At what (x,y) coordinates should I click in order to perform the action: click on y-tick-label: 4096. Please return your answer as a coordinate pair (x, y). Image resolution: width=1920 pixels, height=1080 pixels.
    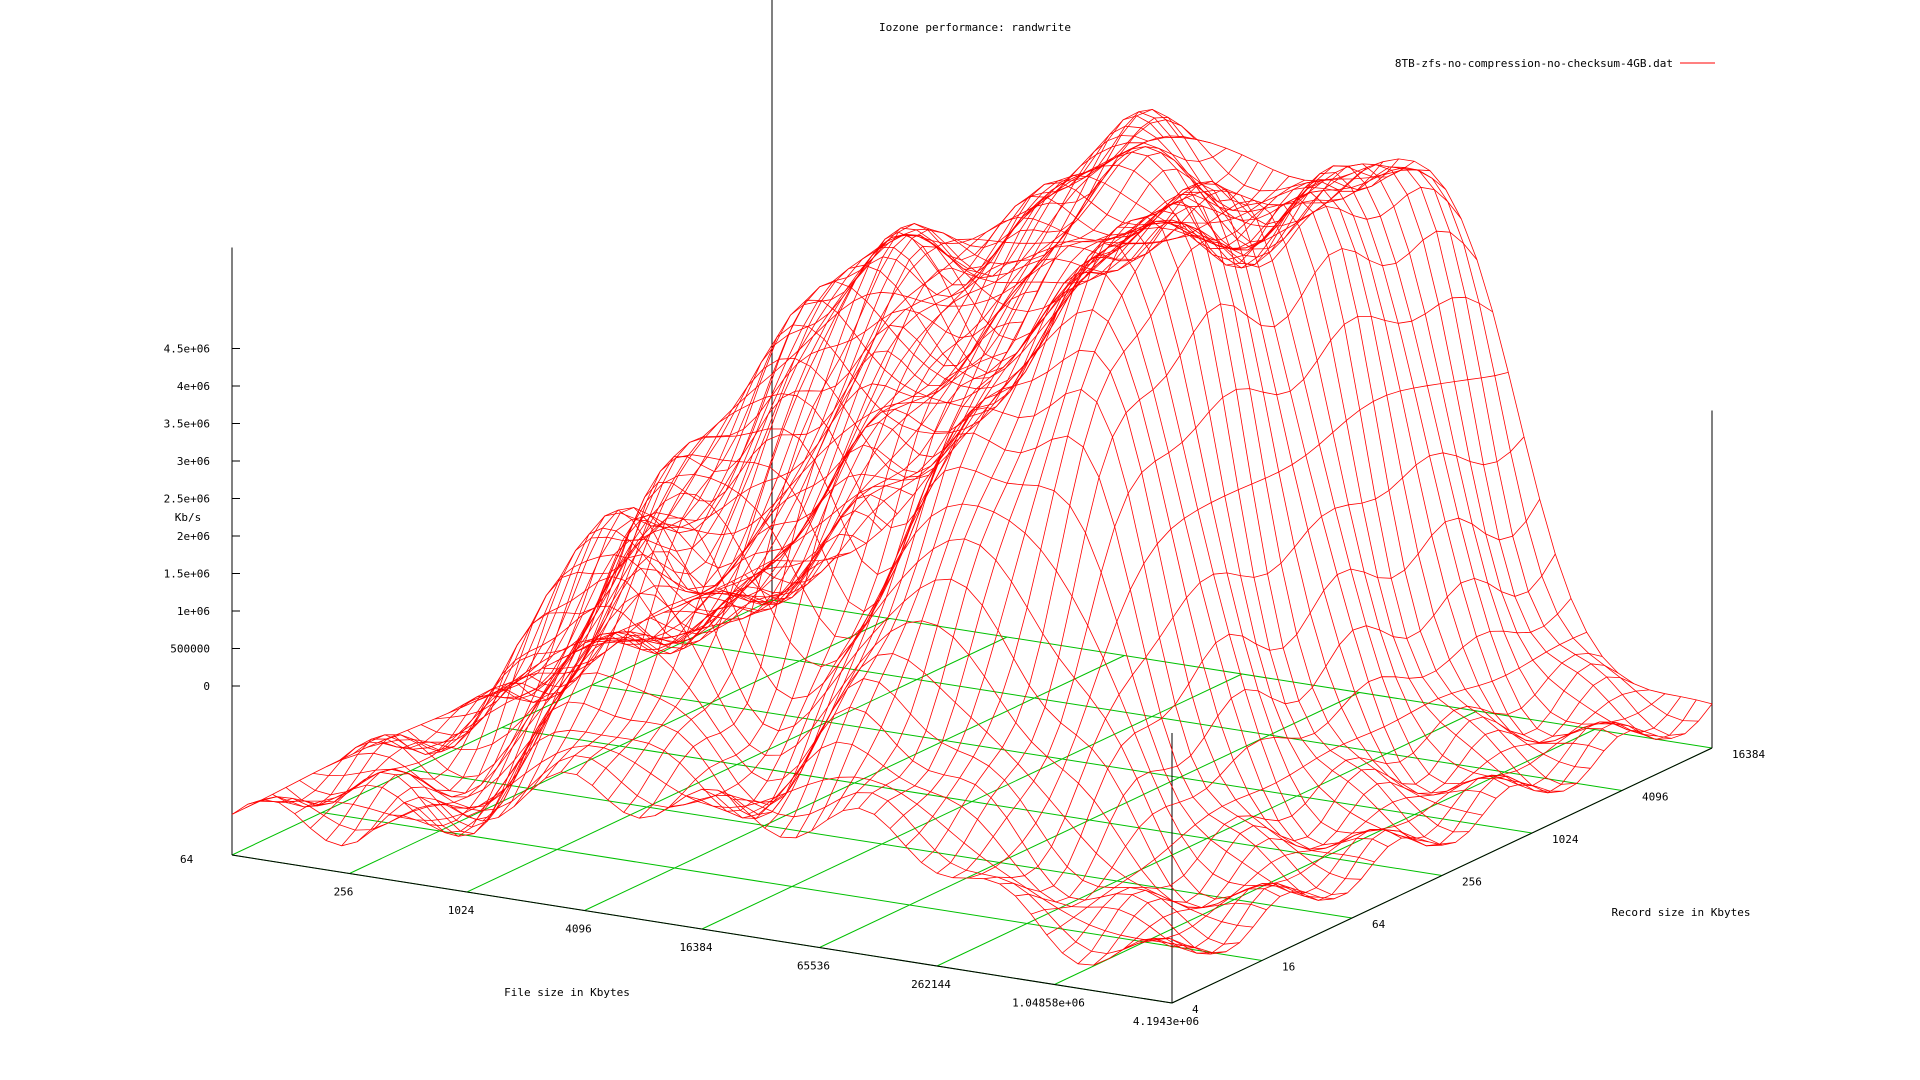
    Looking at the image, I should click on (1655, 797).